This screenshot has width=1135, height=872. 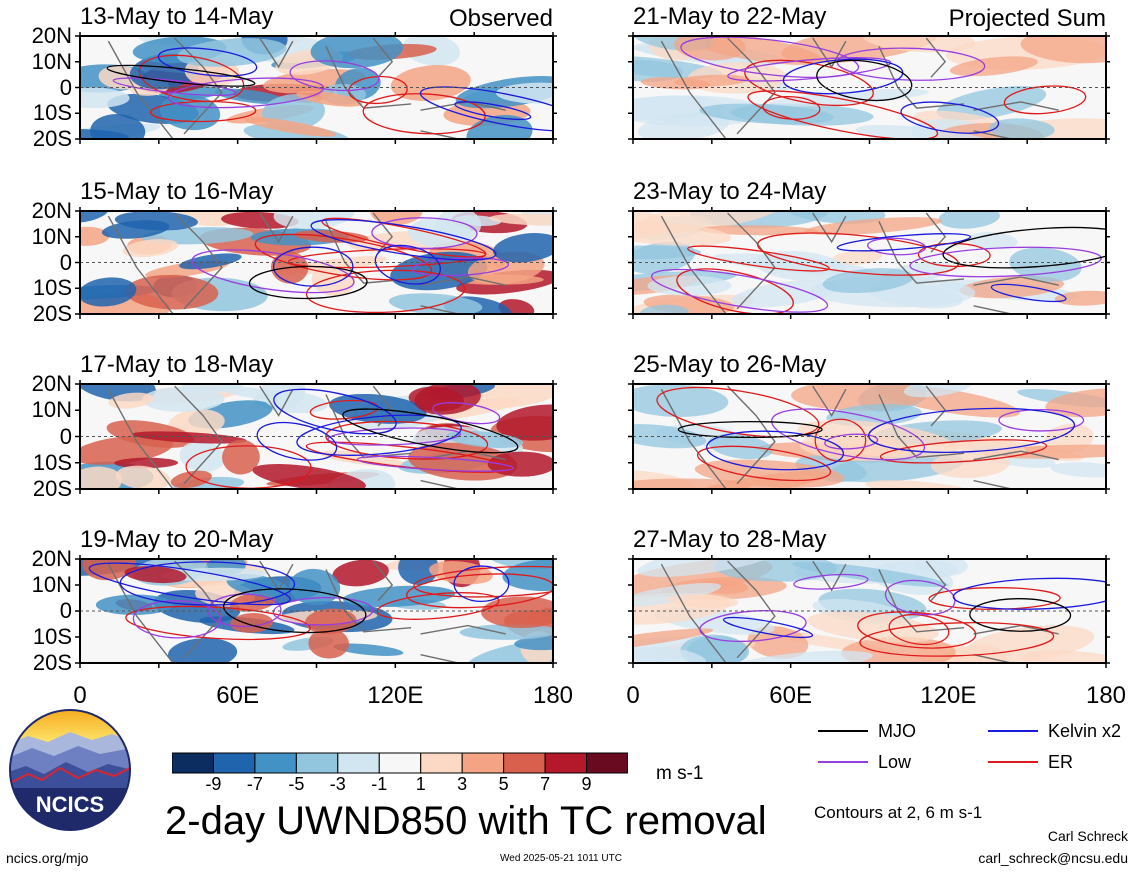 I want to click on ncics-logo: NCICS, so click(x=70, y=770).